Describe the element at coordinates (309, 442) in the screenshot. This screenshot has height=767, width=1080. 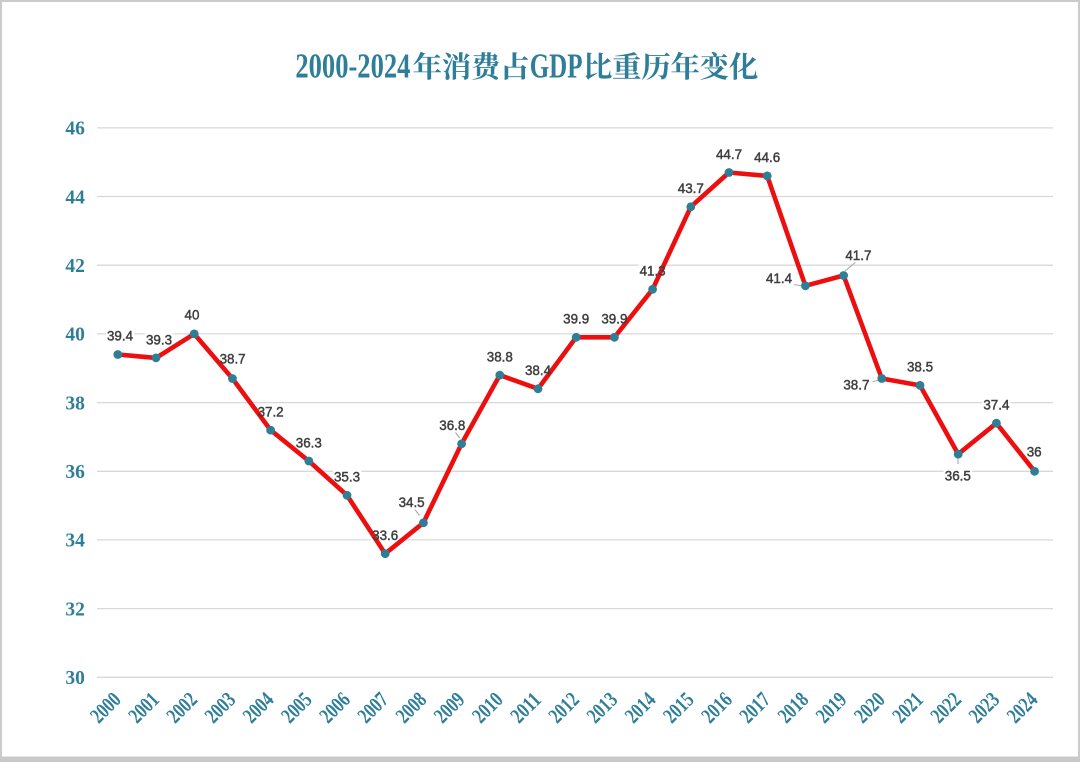
I see `svg-text: 36.3` at that location.